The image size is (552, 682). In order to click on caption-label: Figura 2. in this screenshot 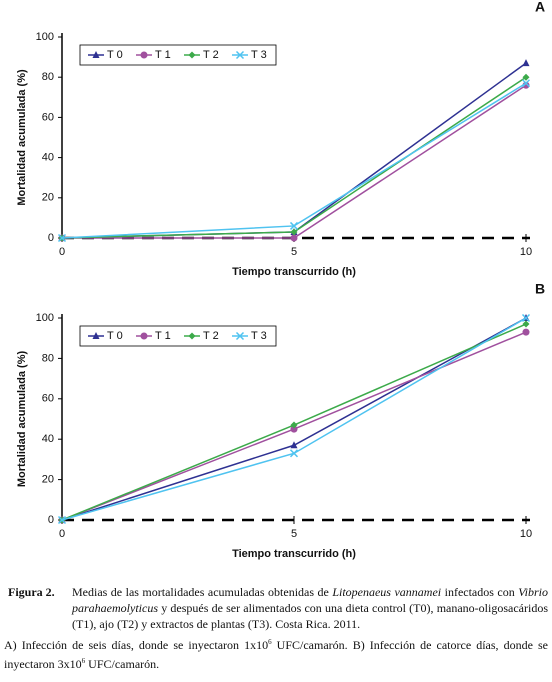, I will do `click(31, 592)`.